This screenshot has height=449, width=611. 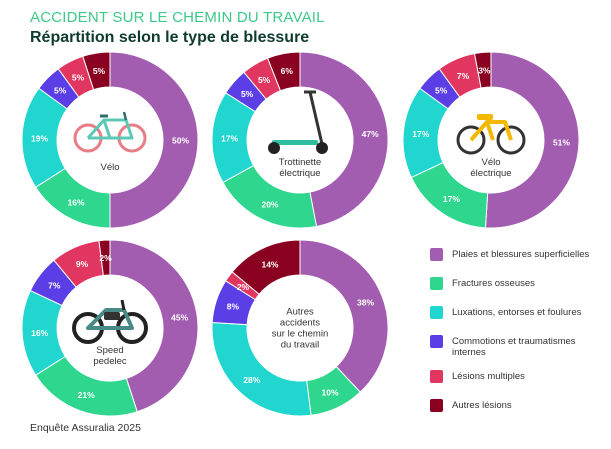 What do you see at coordinates (561, 143) in the screenshot?
I see `slice-value-label: 51%` at bounding box center [561, 143].